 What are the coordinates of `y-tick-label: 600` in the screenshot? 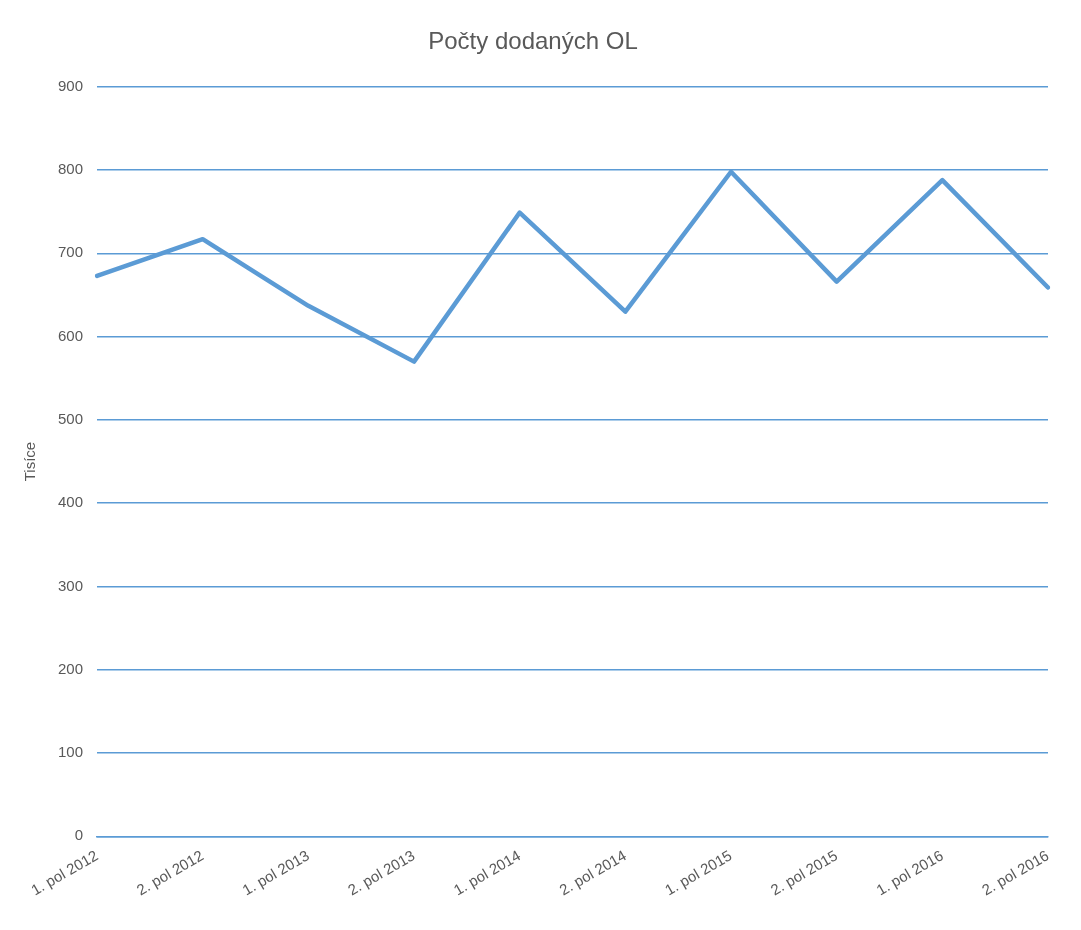 It's located at (71, 335).